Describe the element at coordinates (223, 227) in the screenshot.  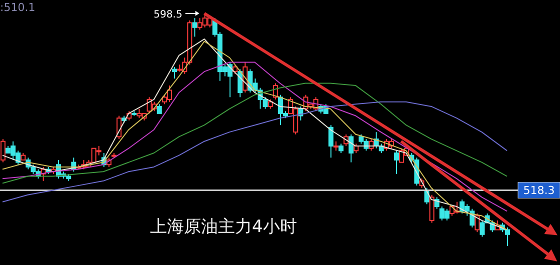
I see `text: 上海原油主力4小时` at that location.